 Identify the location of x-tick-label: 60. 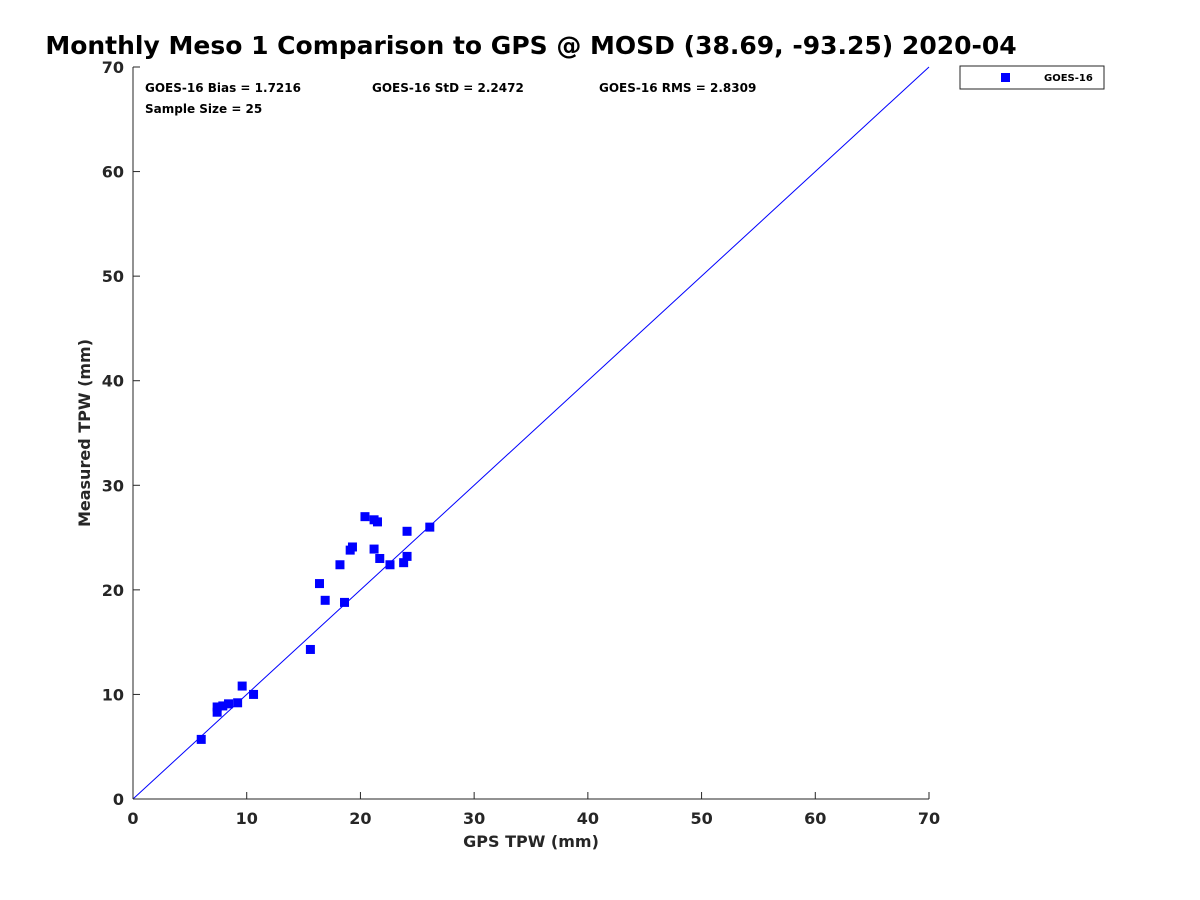
(815, 818).